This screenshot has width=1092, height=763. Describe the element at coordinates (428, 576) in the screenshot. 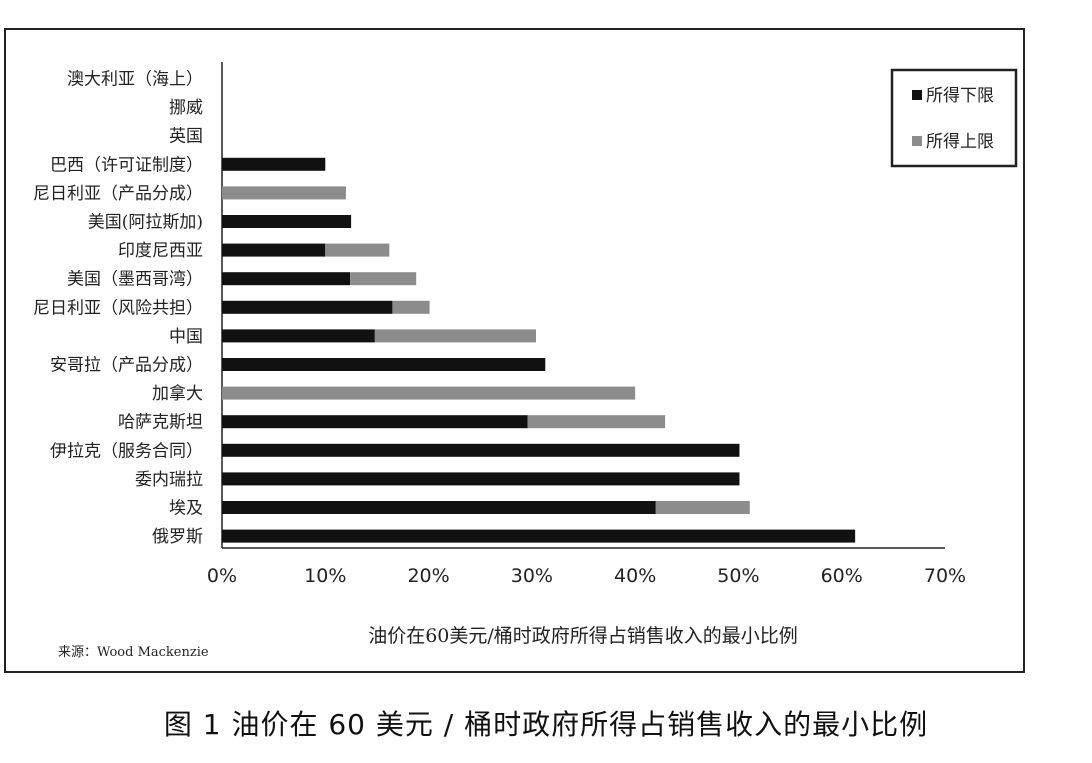

I see `x-tick-label: 20%` at that location.